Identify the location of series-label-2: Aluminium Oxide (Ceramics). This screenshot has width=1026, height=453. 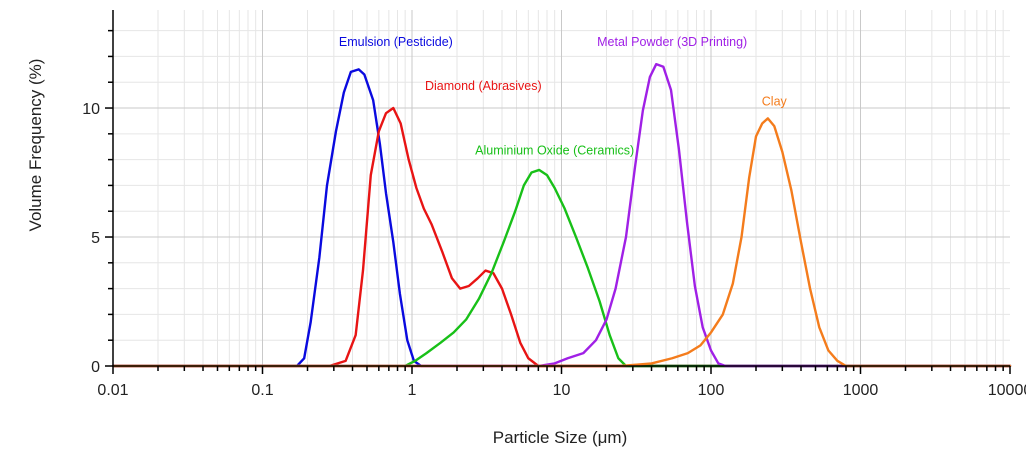
(554, 150).